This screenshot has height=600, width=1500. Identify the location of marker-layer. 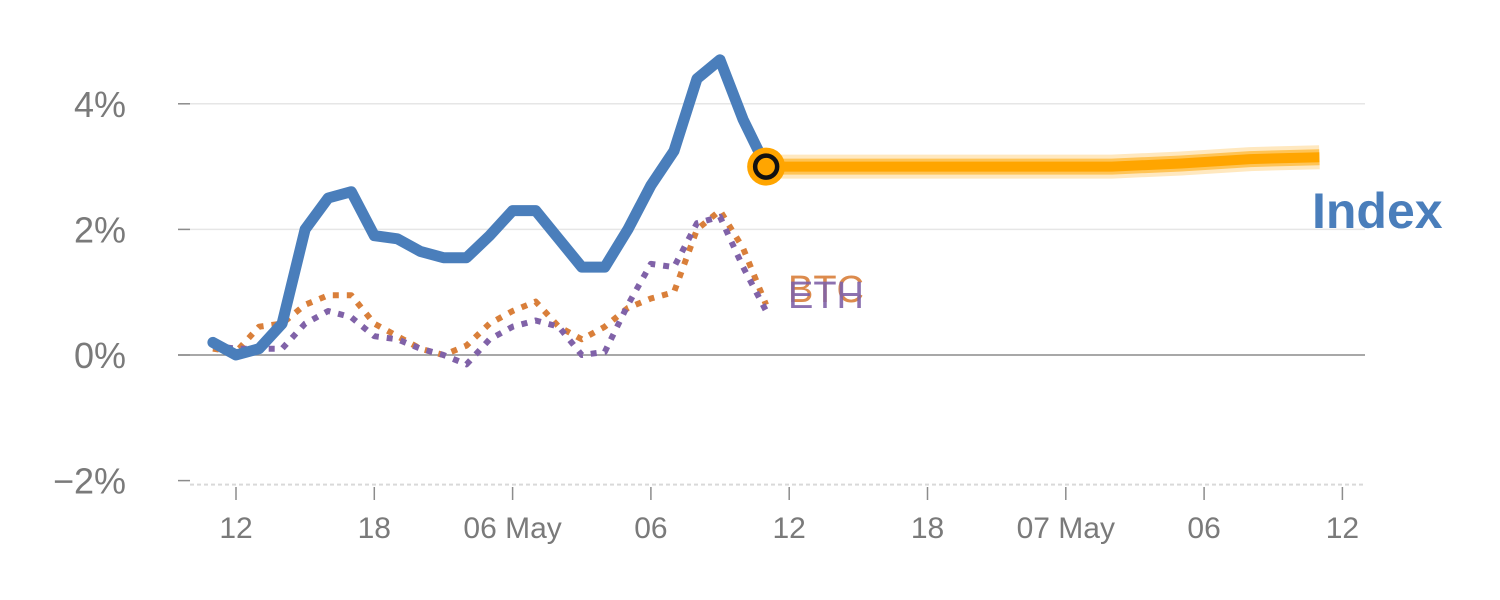
(766, 166).